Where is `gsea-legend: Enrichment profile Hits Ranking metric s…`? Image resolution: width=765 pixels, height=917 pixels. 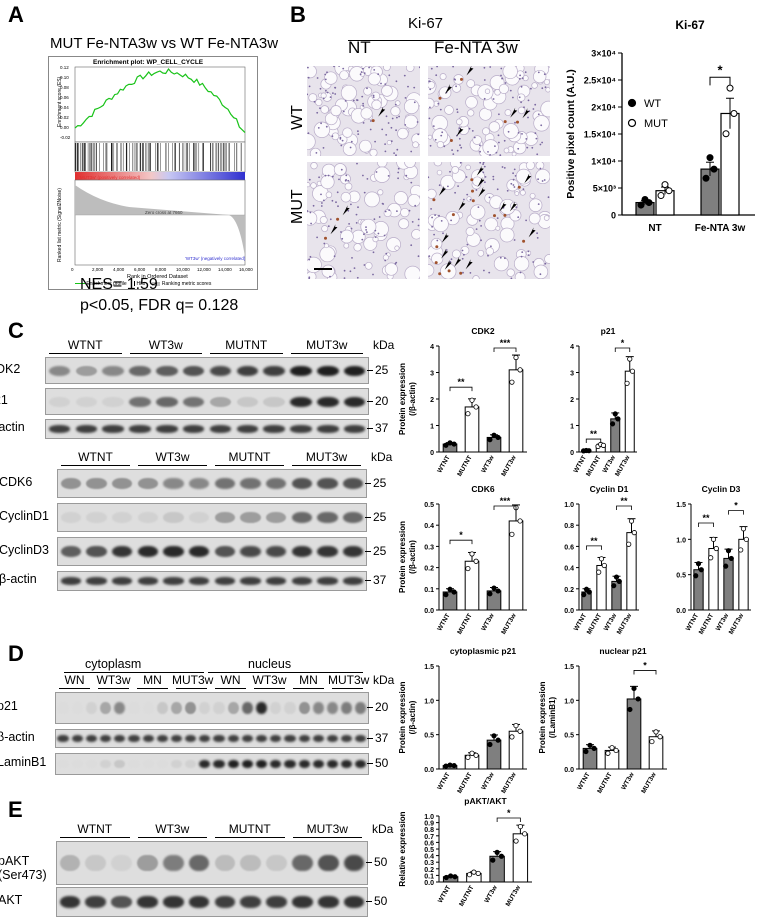
gsea-legend: Enrichment profile Hits Ranking metric s… is located at coordinates (143, 284).